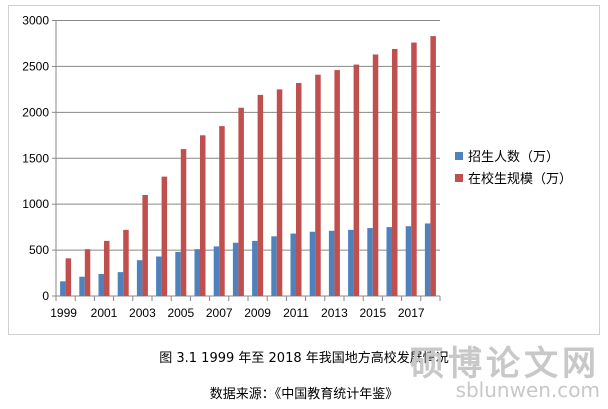 This screenshot has height=409, width=608. What do you see at coordinates (334, 313) in the screenshot?
I see `x-tick-label: 2013` at bounding box center [334, 313].